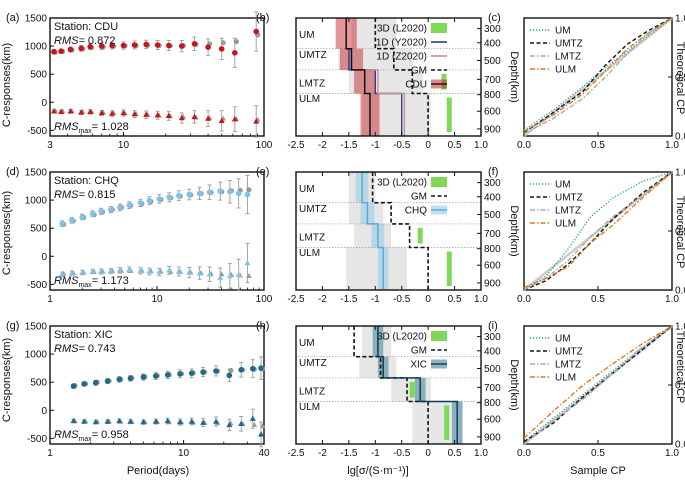  Describe the element at coordinates (493, 326) in the screenshot. I see `panel-label: (i)` at that location.